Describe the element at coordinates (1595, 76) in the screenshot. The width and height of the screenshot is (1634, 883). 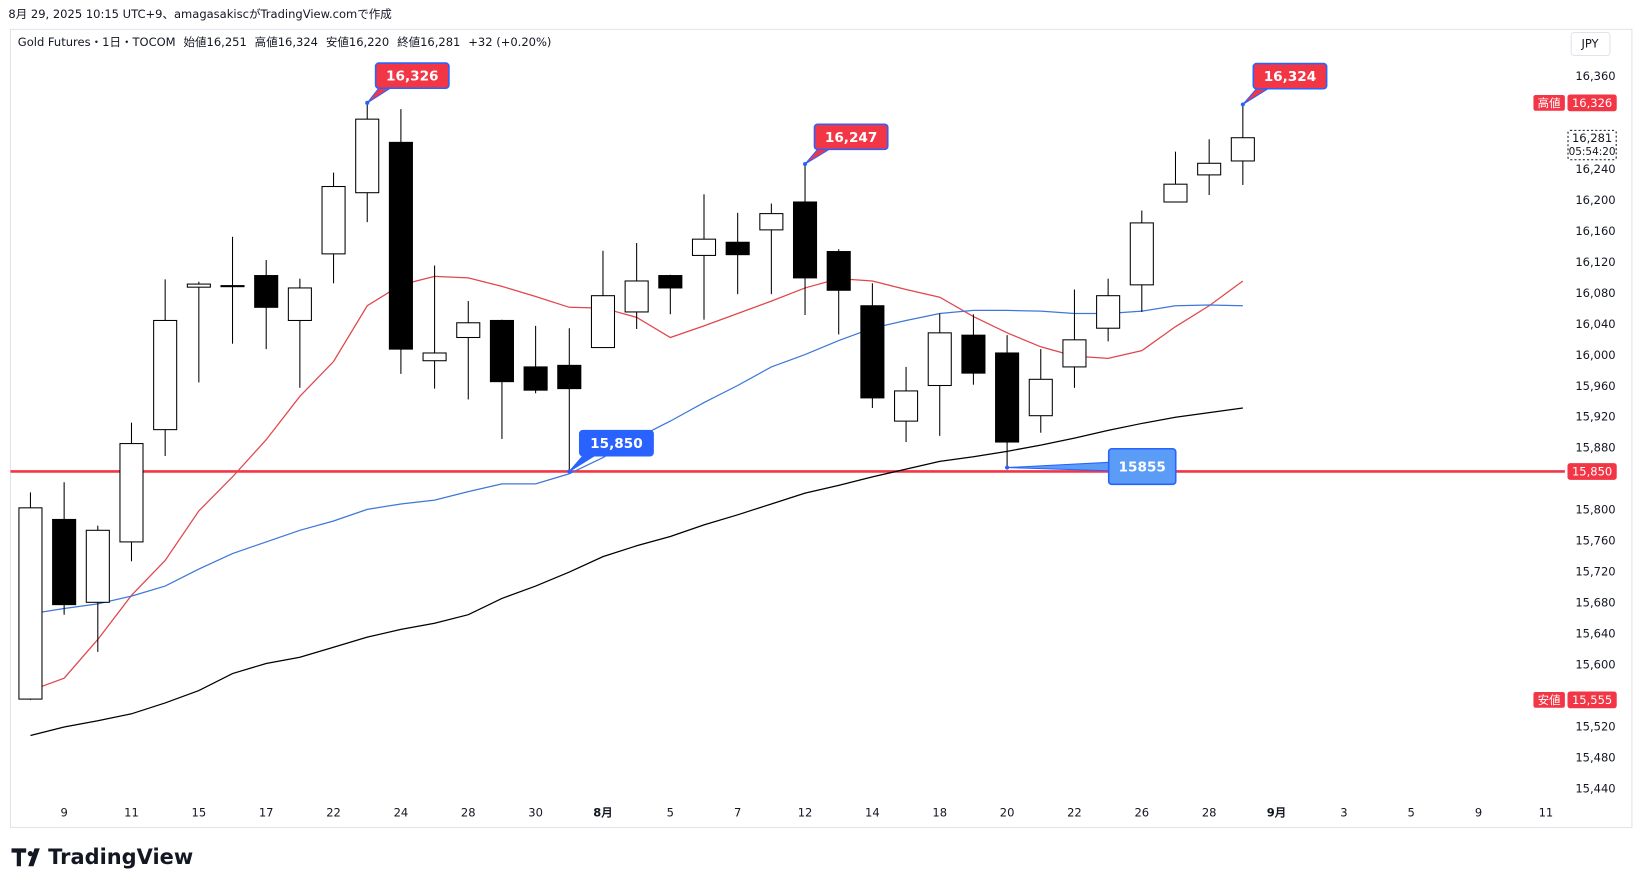
I see `y-tick-label: 16,360` at that location.